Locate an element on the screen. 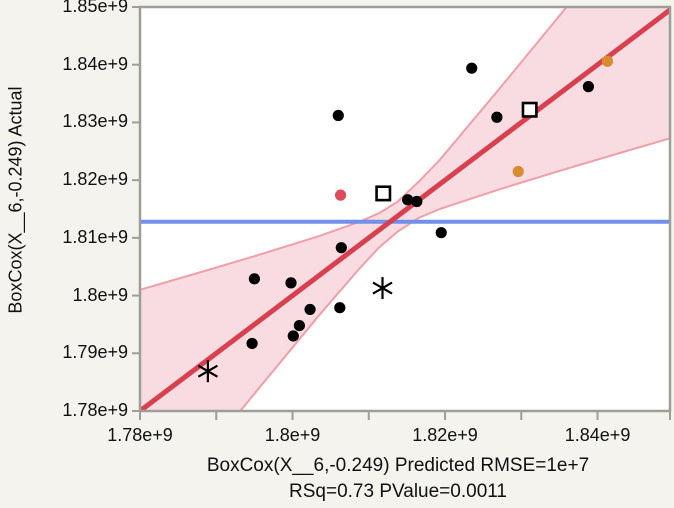 Image resolution: width=674 pixels, height=508 pixels. y-tick-label: 1.85e+9 is located at coordinates (95, 8).